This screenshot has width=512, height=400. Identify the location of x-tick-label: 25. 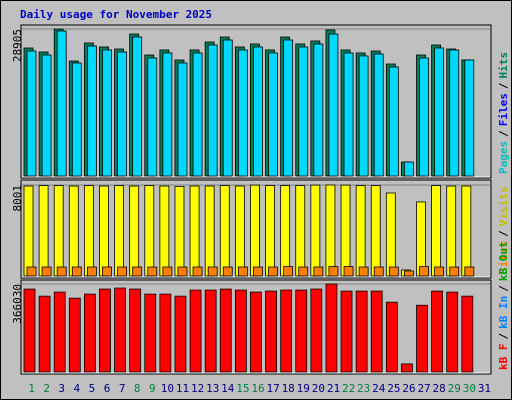
(393, 388).